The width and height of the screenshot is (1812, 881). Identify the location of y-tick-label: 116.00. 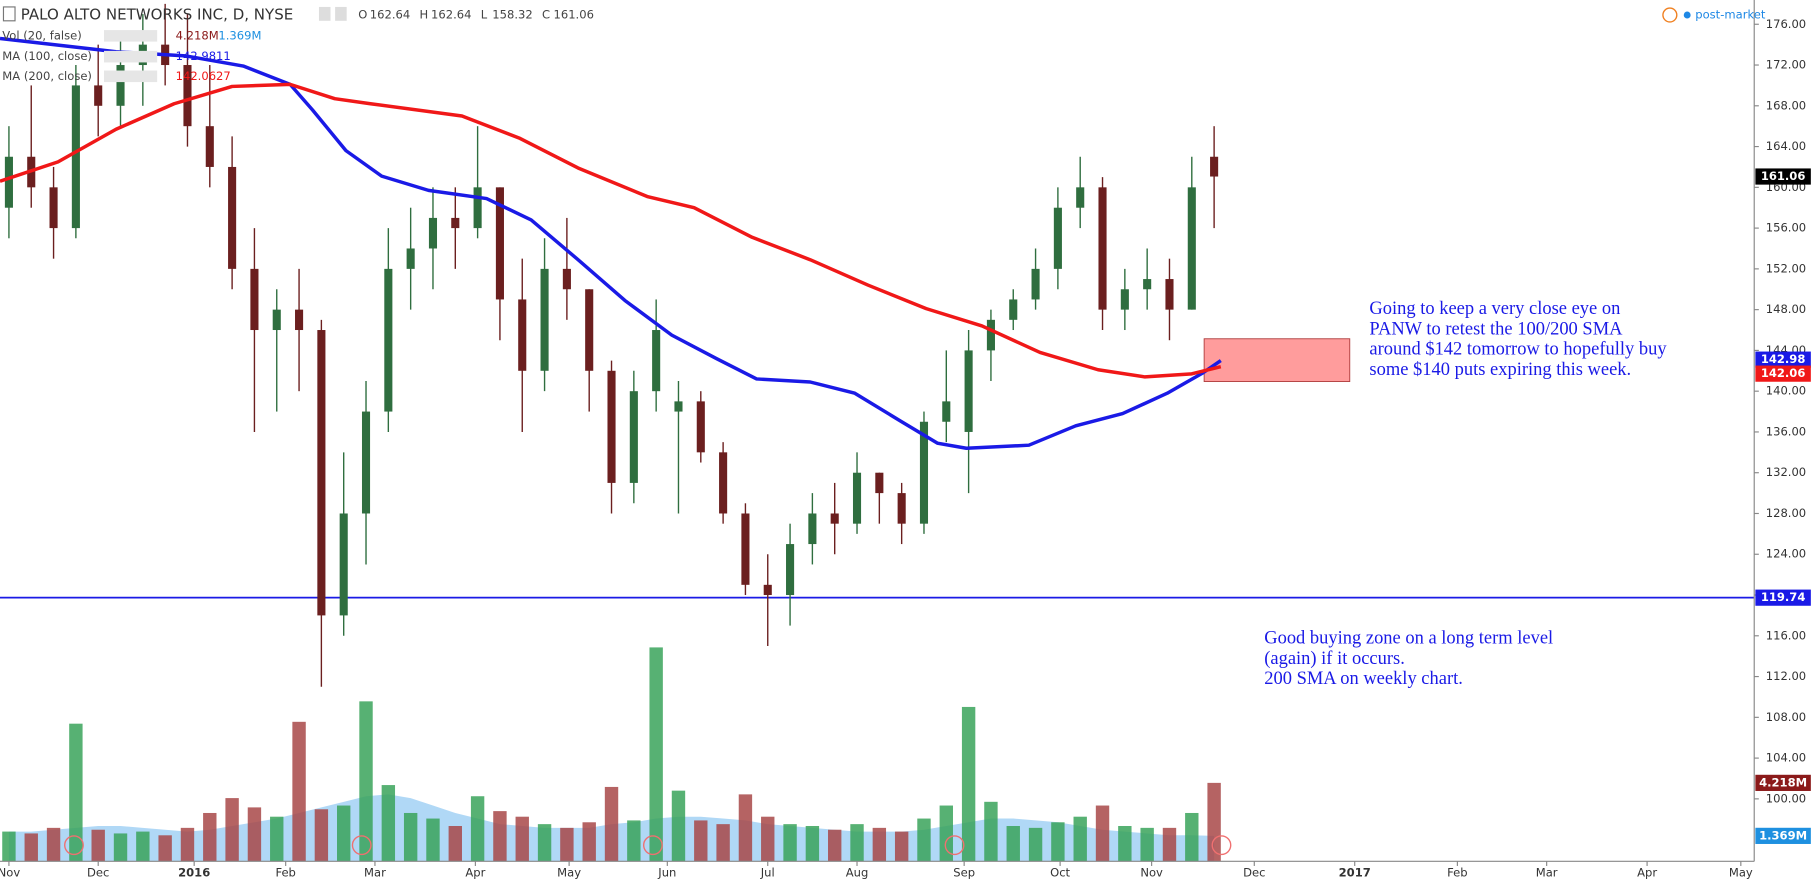
(1786, 635).